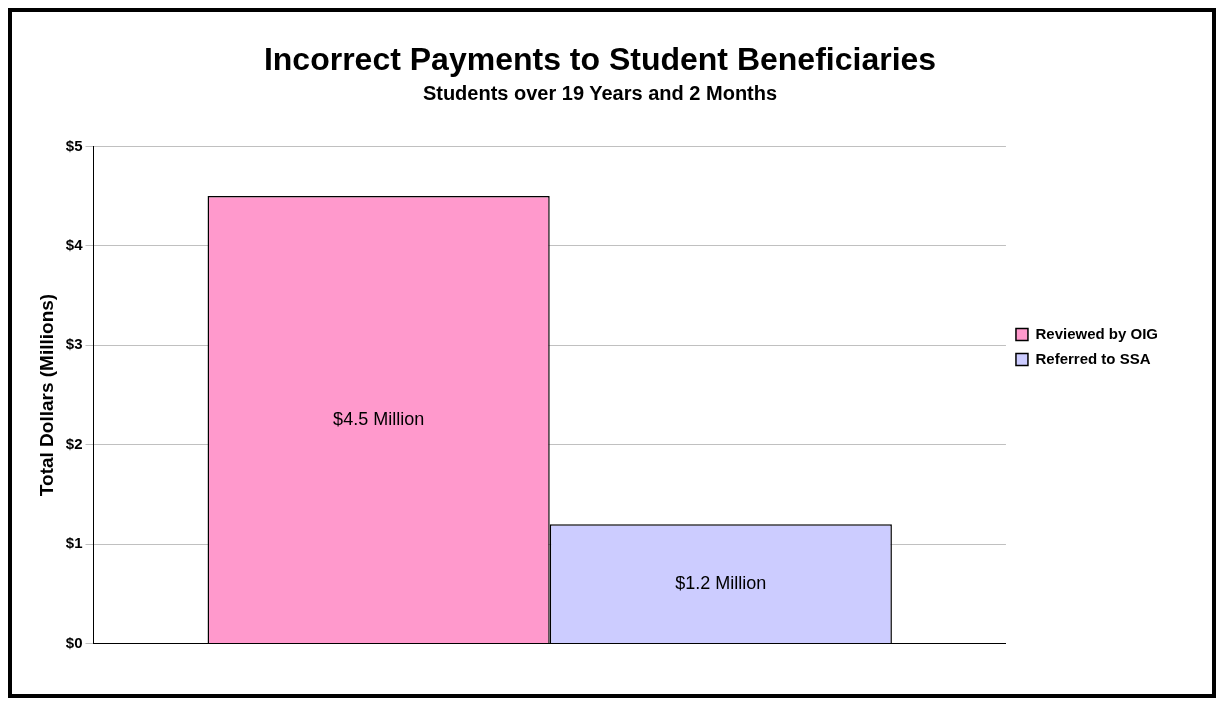  I want to click on y-tick-label: $5, so click(74, 145).